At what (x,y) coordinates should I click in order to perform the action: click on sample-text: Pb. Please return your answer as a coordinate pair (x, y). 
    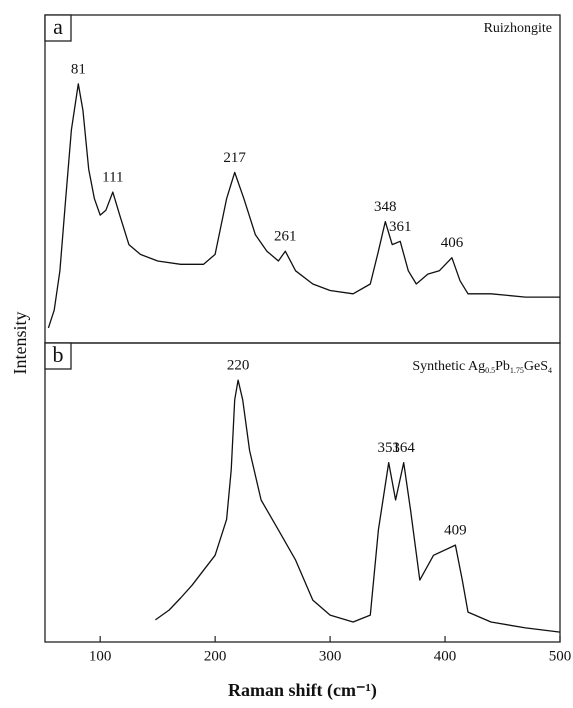
    Looking at the image, I should click on (502, 366).